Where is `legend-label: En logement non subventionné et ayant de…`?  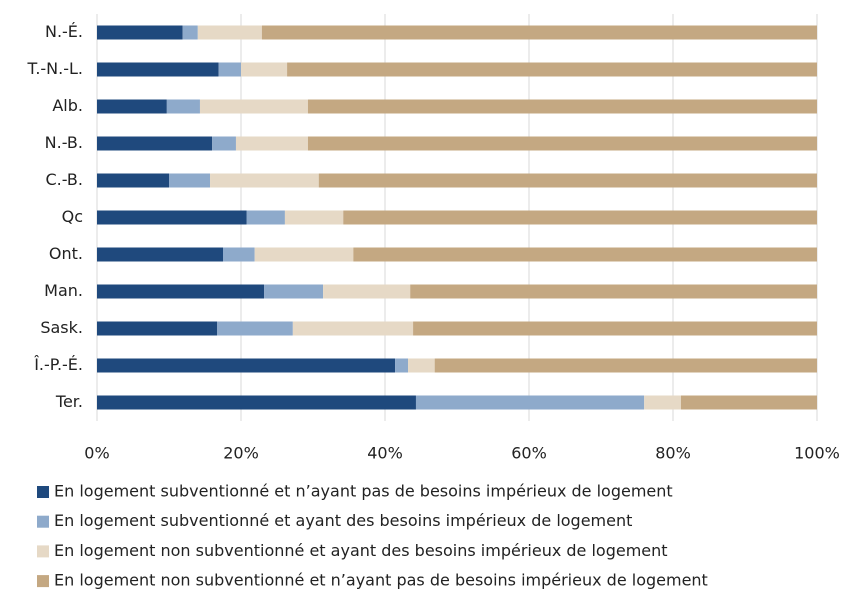
legend-label: En logement non subventionné et ayant de… is located at coordinates (361, 550).